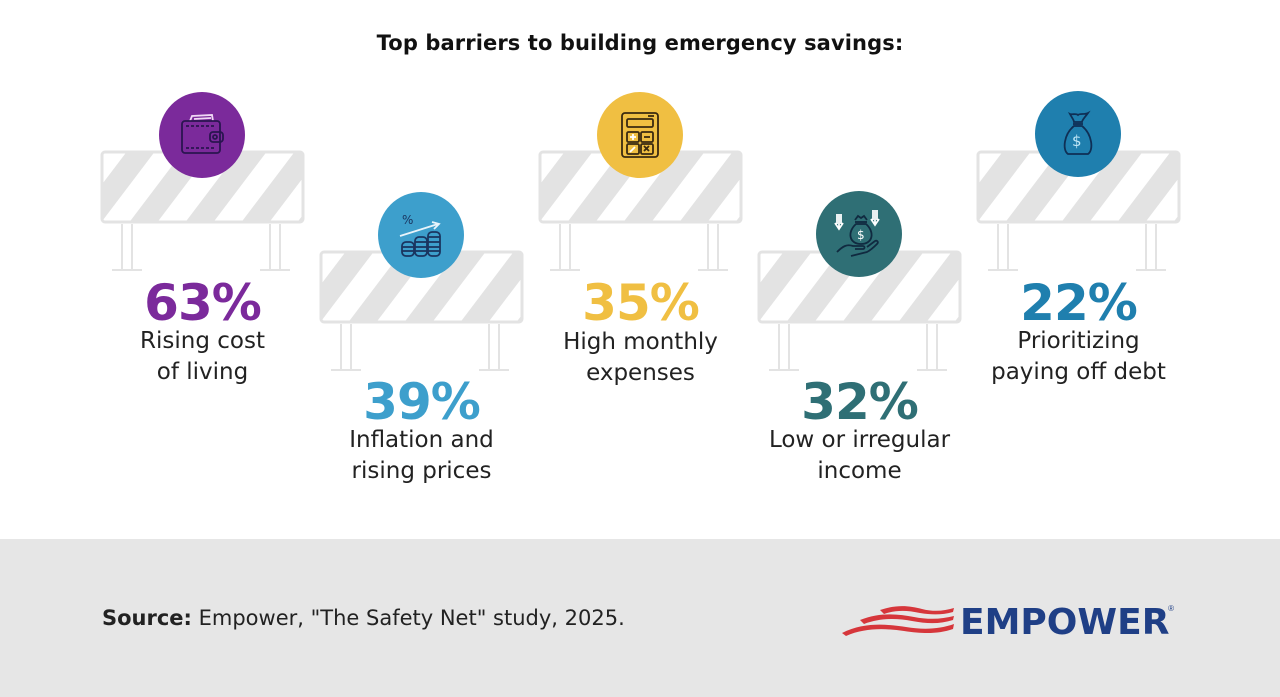 The height and width of the screenshot is (697, 1280). What do you see at coordinates (421, 440) in the screenshot?
I see `label-line: Inflation and` at bounding box center [421, 440].